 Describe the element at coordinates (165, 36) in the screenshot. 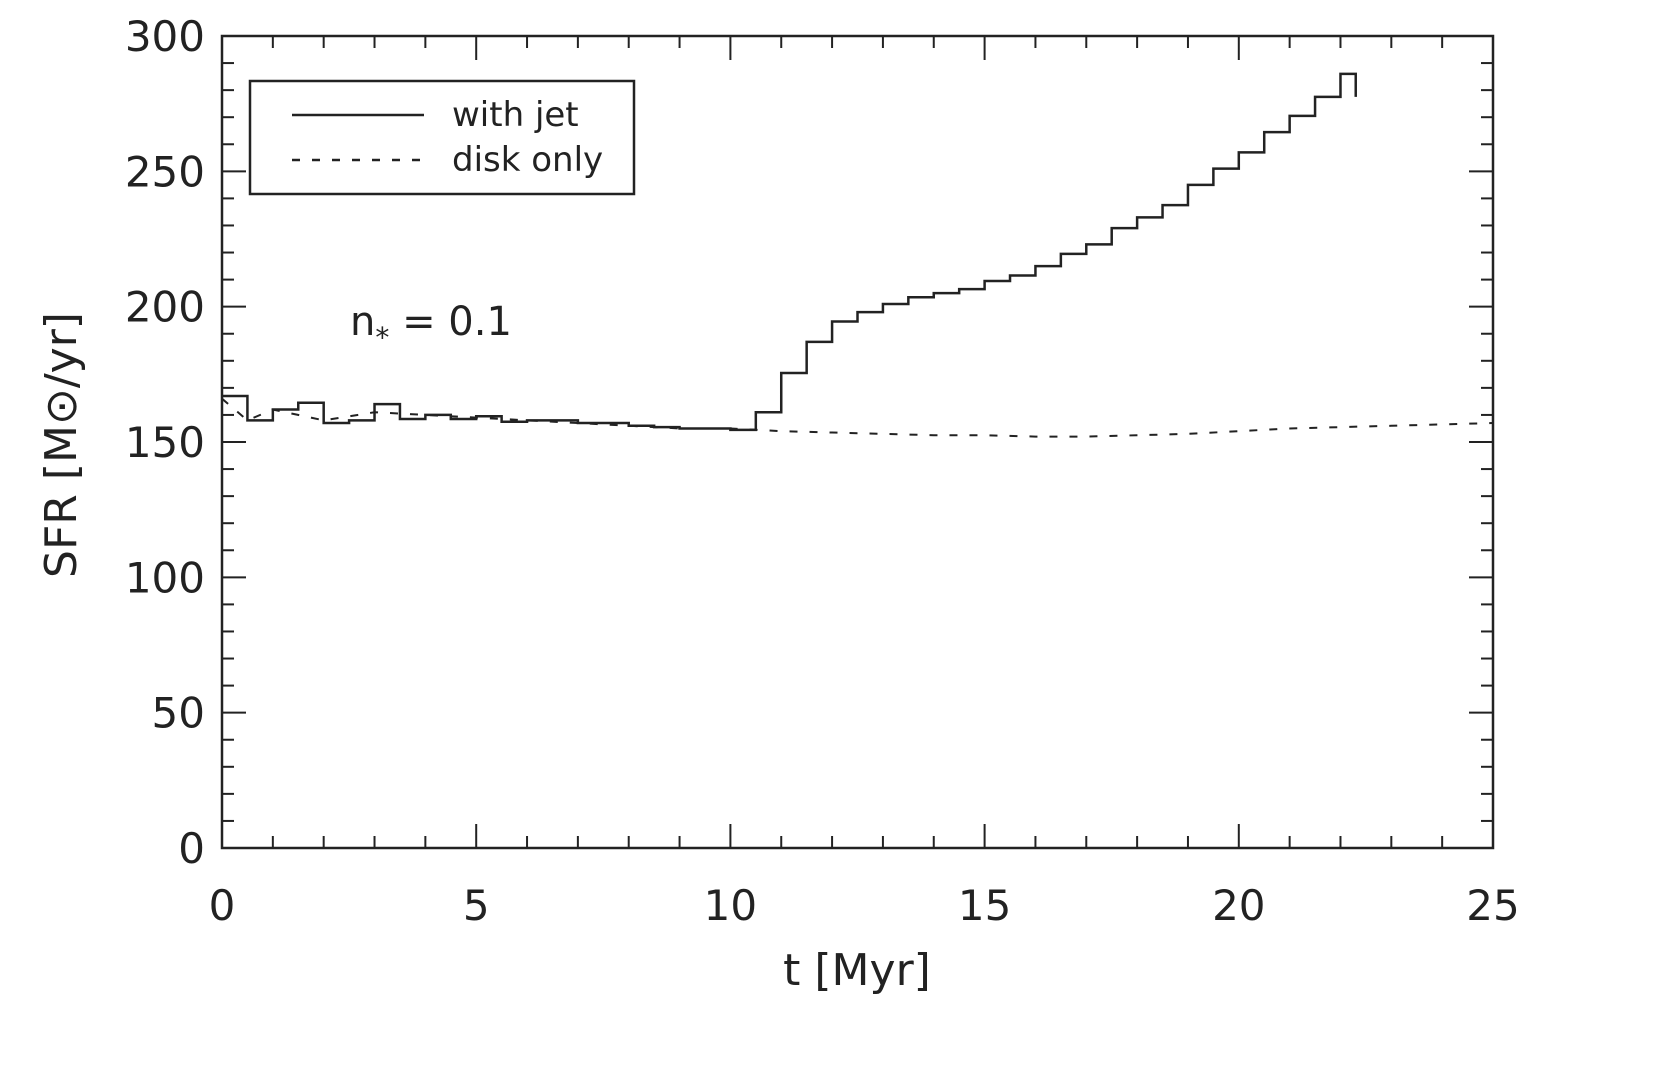

I see `y-tick-label: 300` at that location.